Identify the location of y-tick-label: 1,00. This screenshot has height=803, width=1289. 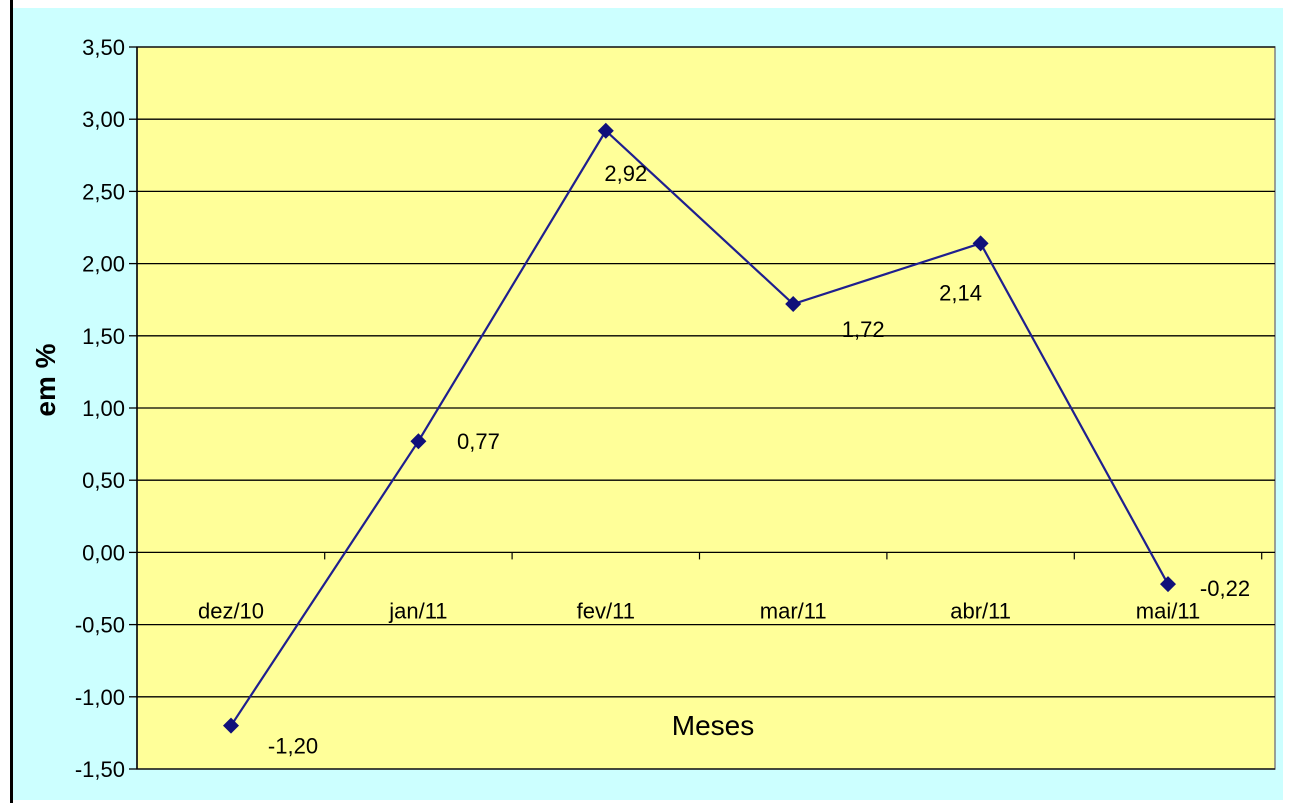
(103, 408).